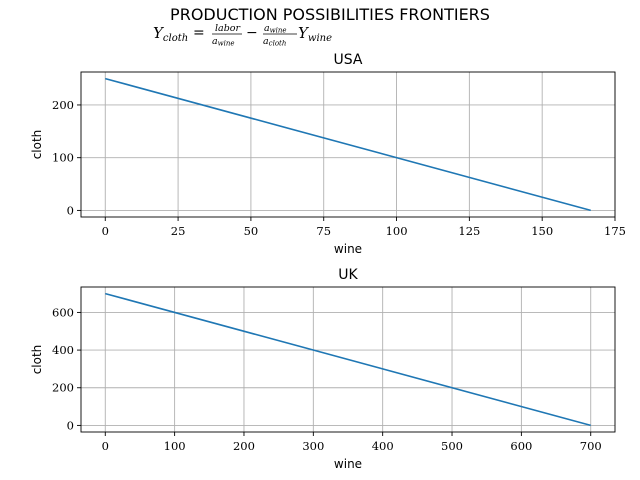  What do you see at coordinates (383, 446) in the screenshot?
I see `uk-xtick-label-4: 400` at bounding box center [383, 446].